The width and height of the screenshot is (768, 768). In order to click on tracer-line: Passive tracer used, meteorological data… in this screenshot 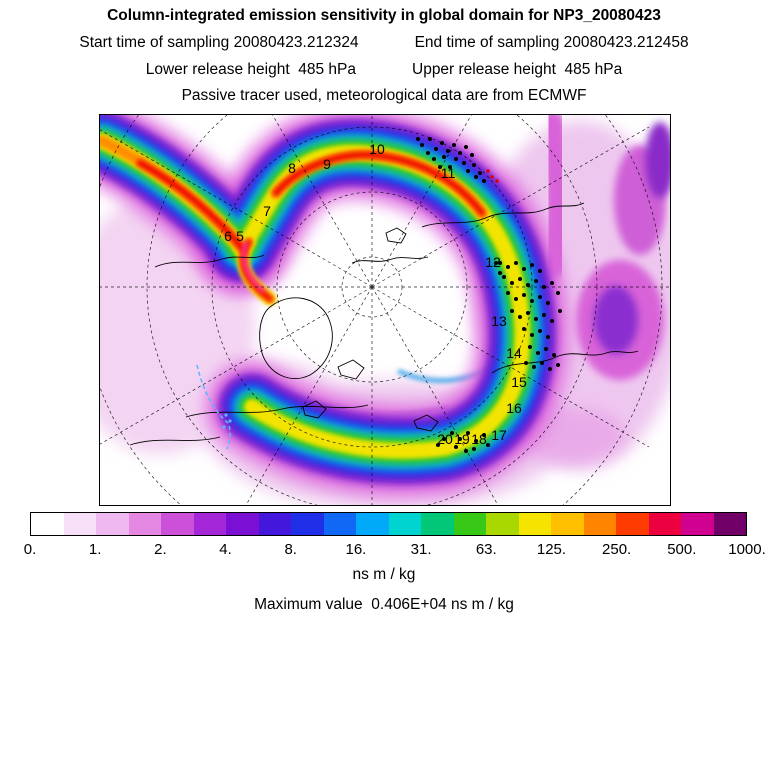, I will do `click(384, 96)`.